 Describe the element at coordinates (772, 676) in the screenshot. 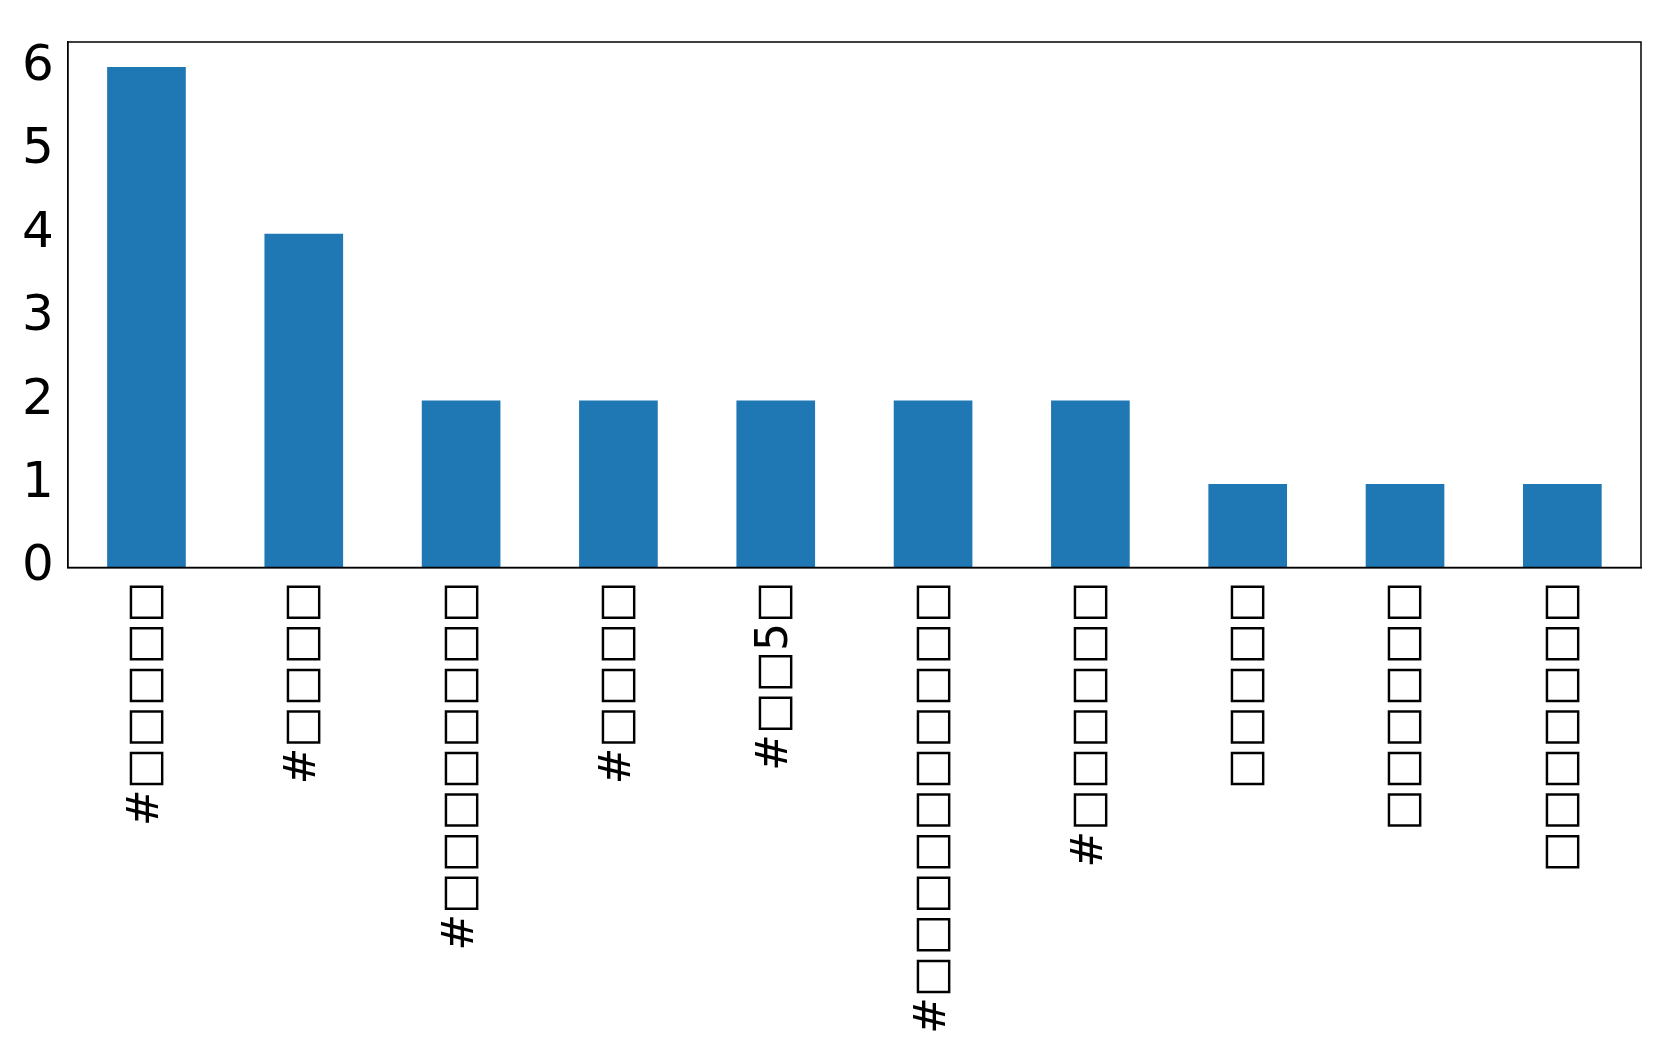

I see `x-tick-label: #□□5□` at that location.